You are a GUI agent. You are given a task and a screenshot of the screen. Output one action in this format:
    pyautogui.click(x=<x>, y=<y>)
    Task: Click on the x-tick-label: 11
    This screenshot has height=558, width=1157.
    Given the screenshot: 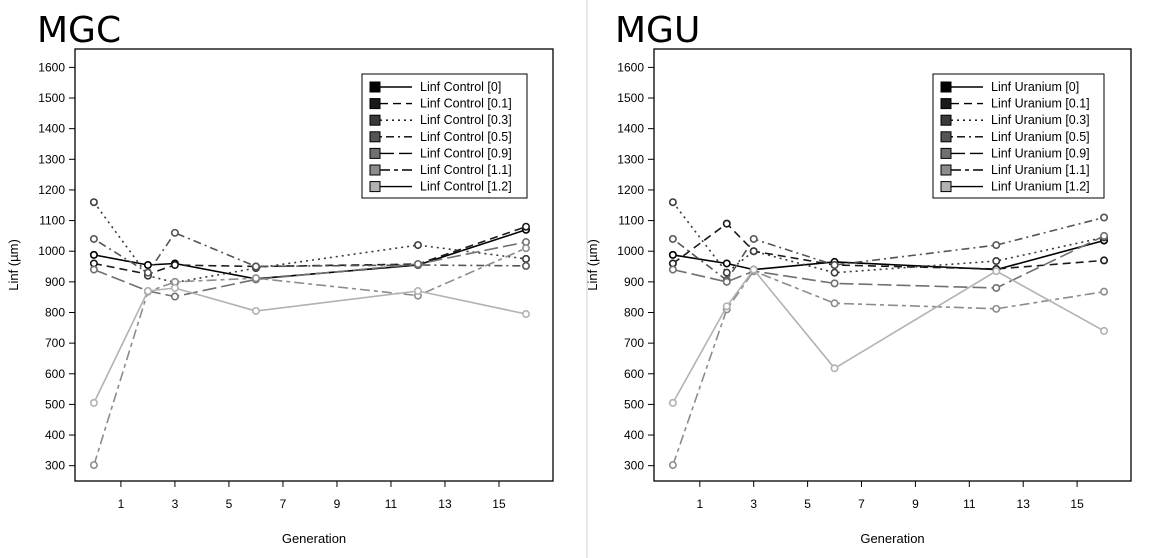 What is the action you would take?
    pyautogui.click(x=391, y=504)
    